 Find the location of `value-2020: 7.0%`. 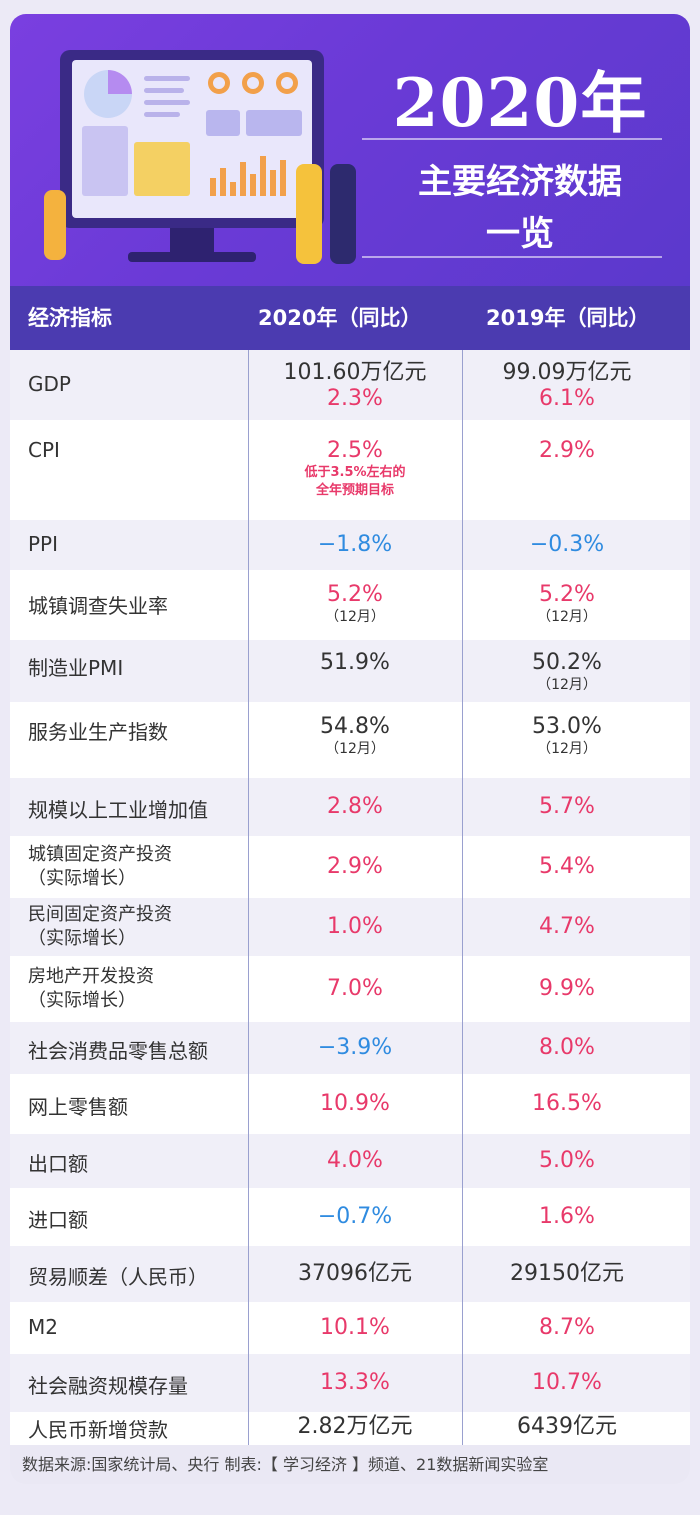

value-2020: 7.0% is located at coordinates (355, 988).